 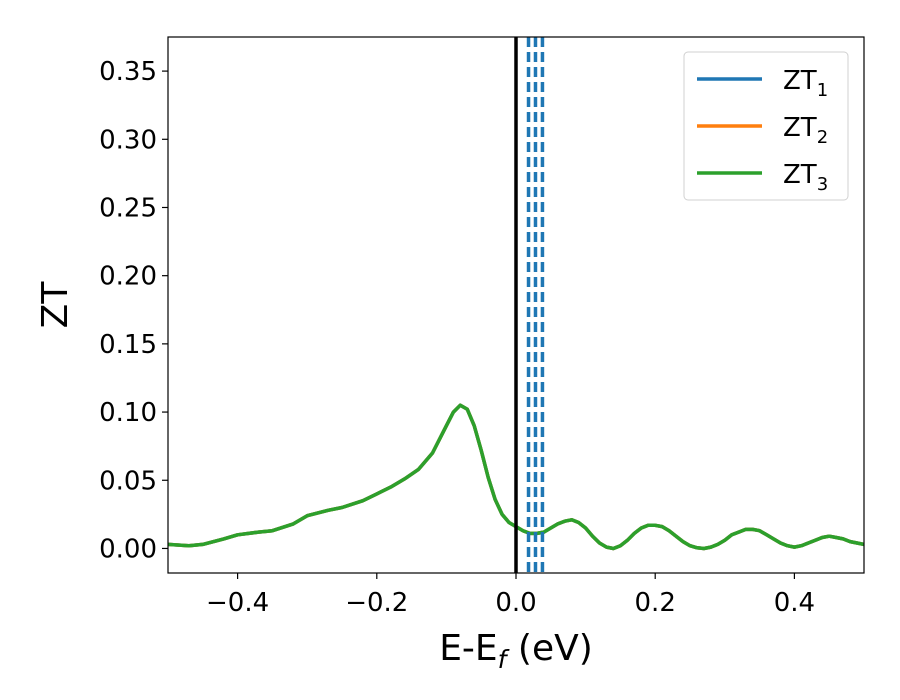 I want to click on y-tick-label: 0.15, so click(x=128, y=345).